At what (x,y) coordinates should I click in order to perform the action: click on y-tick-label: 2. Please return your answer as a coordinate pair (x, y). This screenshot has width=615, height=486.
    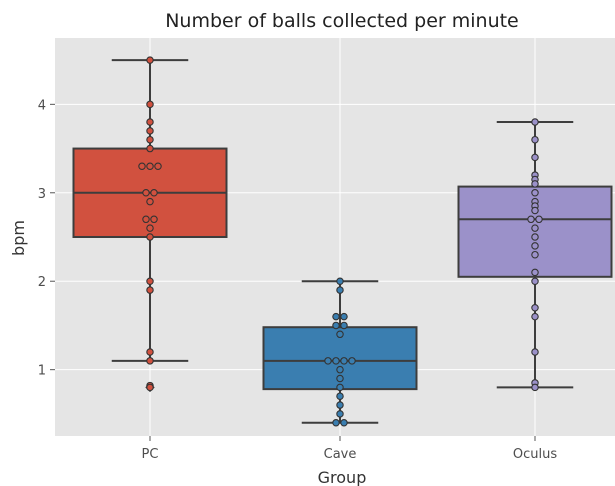
    Looking at the image, I should click on (42, 282).